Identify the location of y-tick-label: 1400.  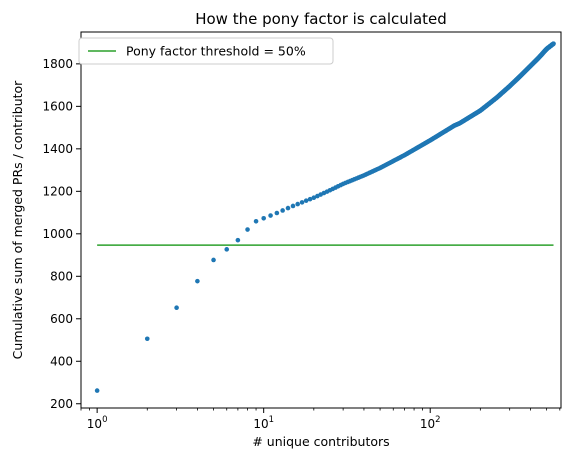
(57, 149).